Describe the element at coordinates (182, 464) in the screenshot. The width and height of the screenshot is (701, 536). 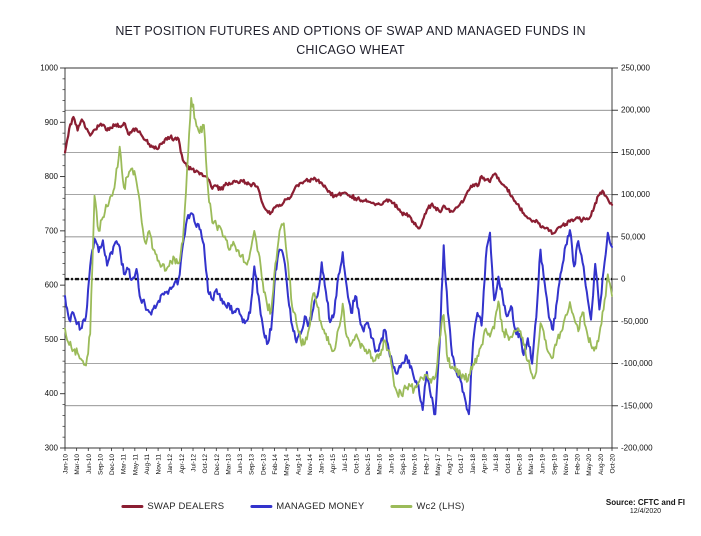
I see `svg-text: Apr-12` at that location.